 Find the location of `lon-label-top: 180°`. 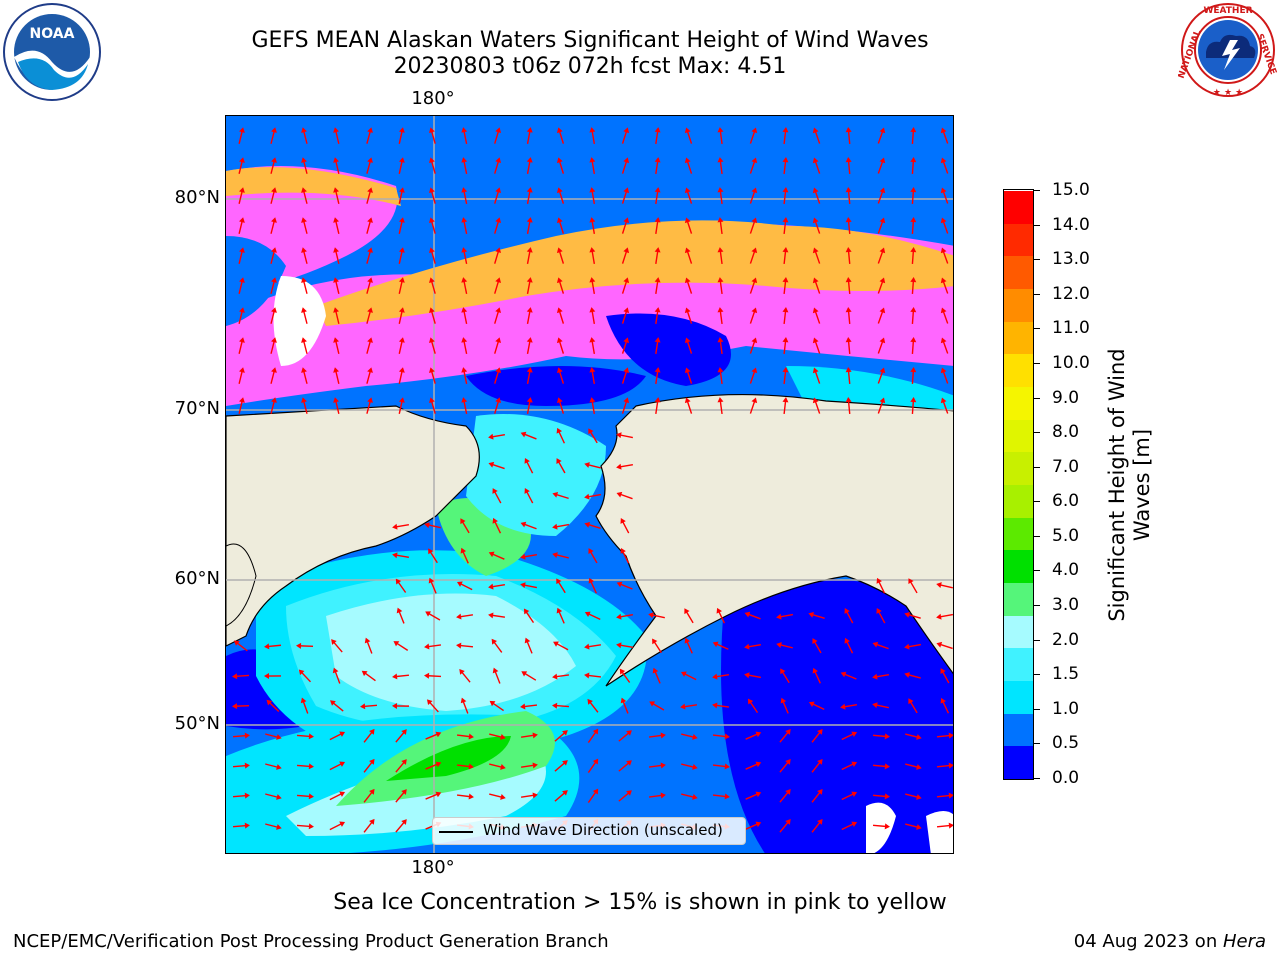

lon-label-top: 180° is located at coordinates (433, 98).